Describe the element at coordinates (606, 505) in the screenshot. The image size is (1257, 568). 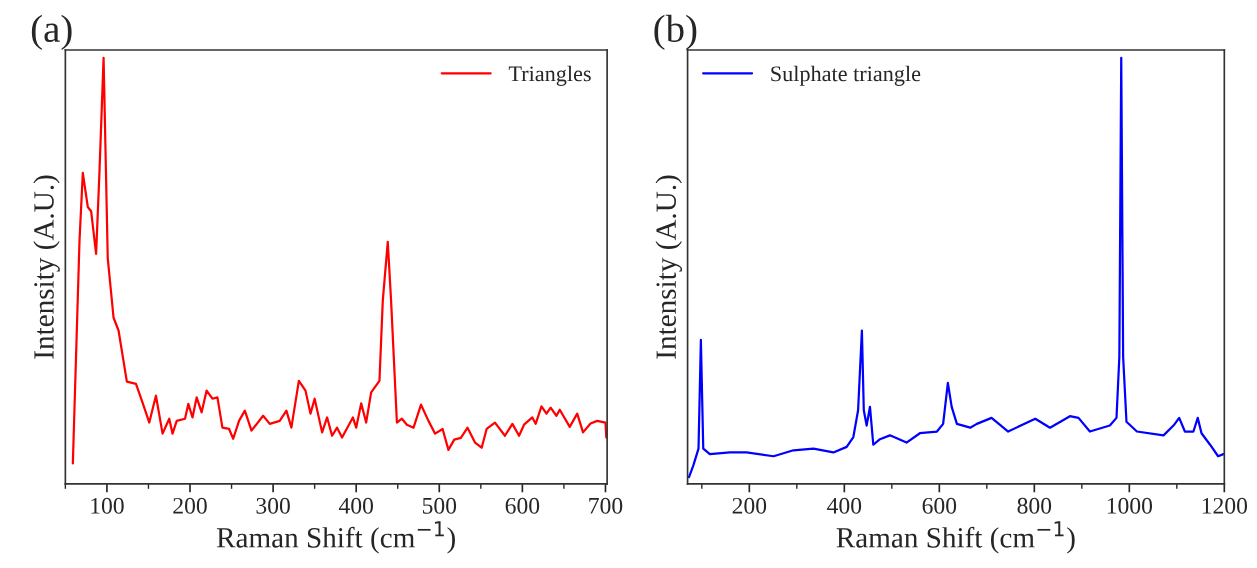
I see `x-tick-label: 700` at that location.